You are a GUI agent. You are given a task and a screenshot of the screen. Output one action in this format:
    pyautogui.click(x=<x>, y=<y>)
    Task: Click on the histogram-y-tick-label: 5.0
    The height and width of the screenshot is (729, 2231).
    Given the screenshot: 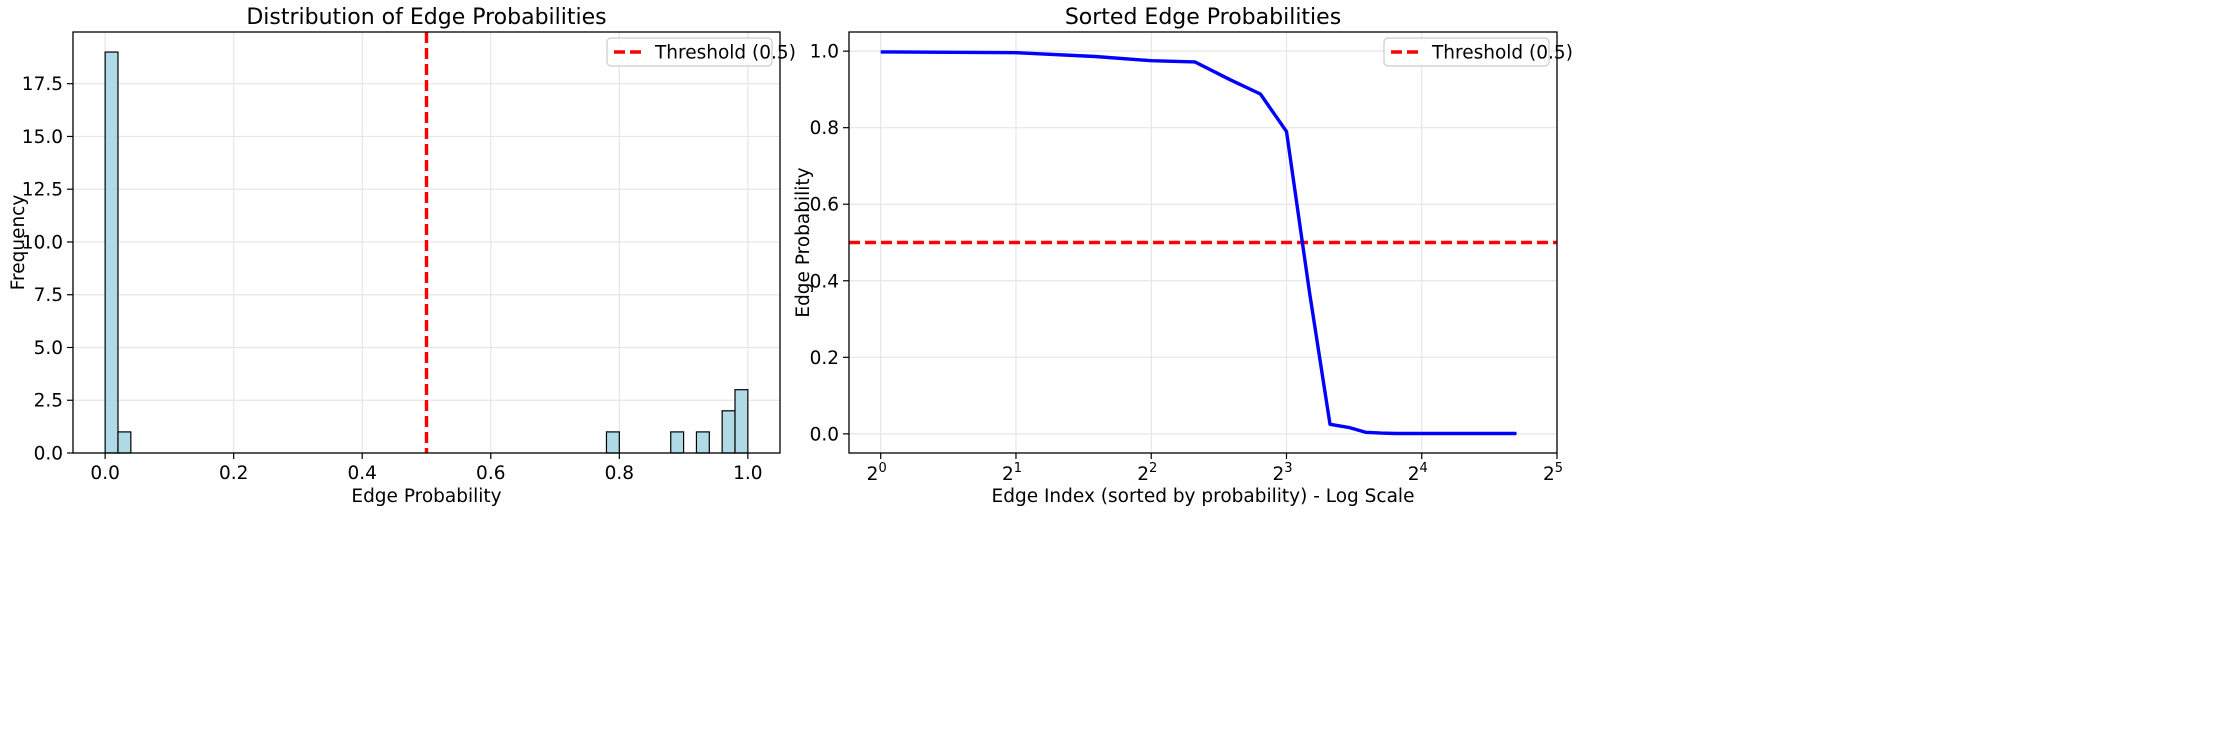 What is the action you would take?
    pyautogui.click(x=48, y=348)
    